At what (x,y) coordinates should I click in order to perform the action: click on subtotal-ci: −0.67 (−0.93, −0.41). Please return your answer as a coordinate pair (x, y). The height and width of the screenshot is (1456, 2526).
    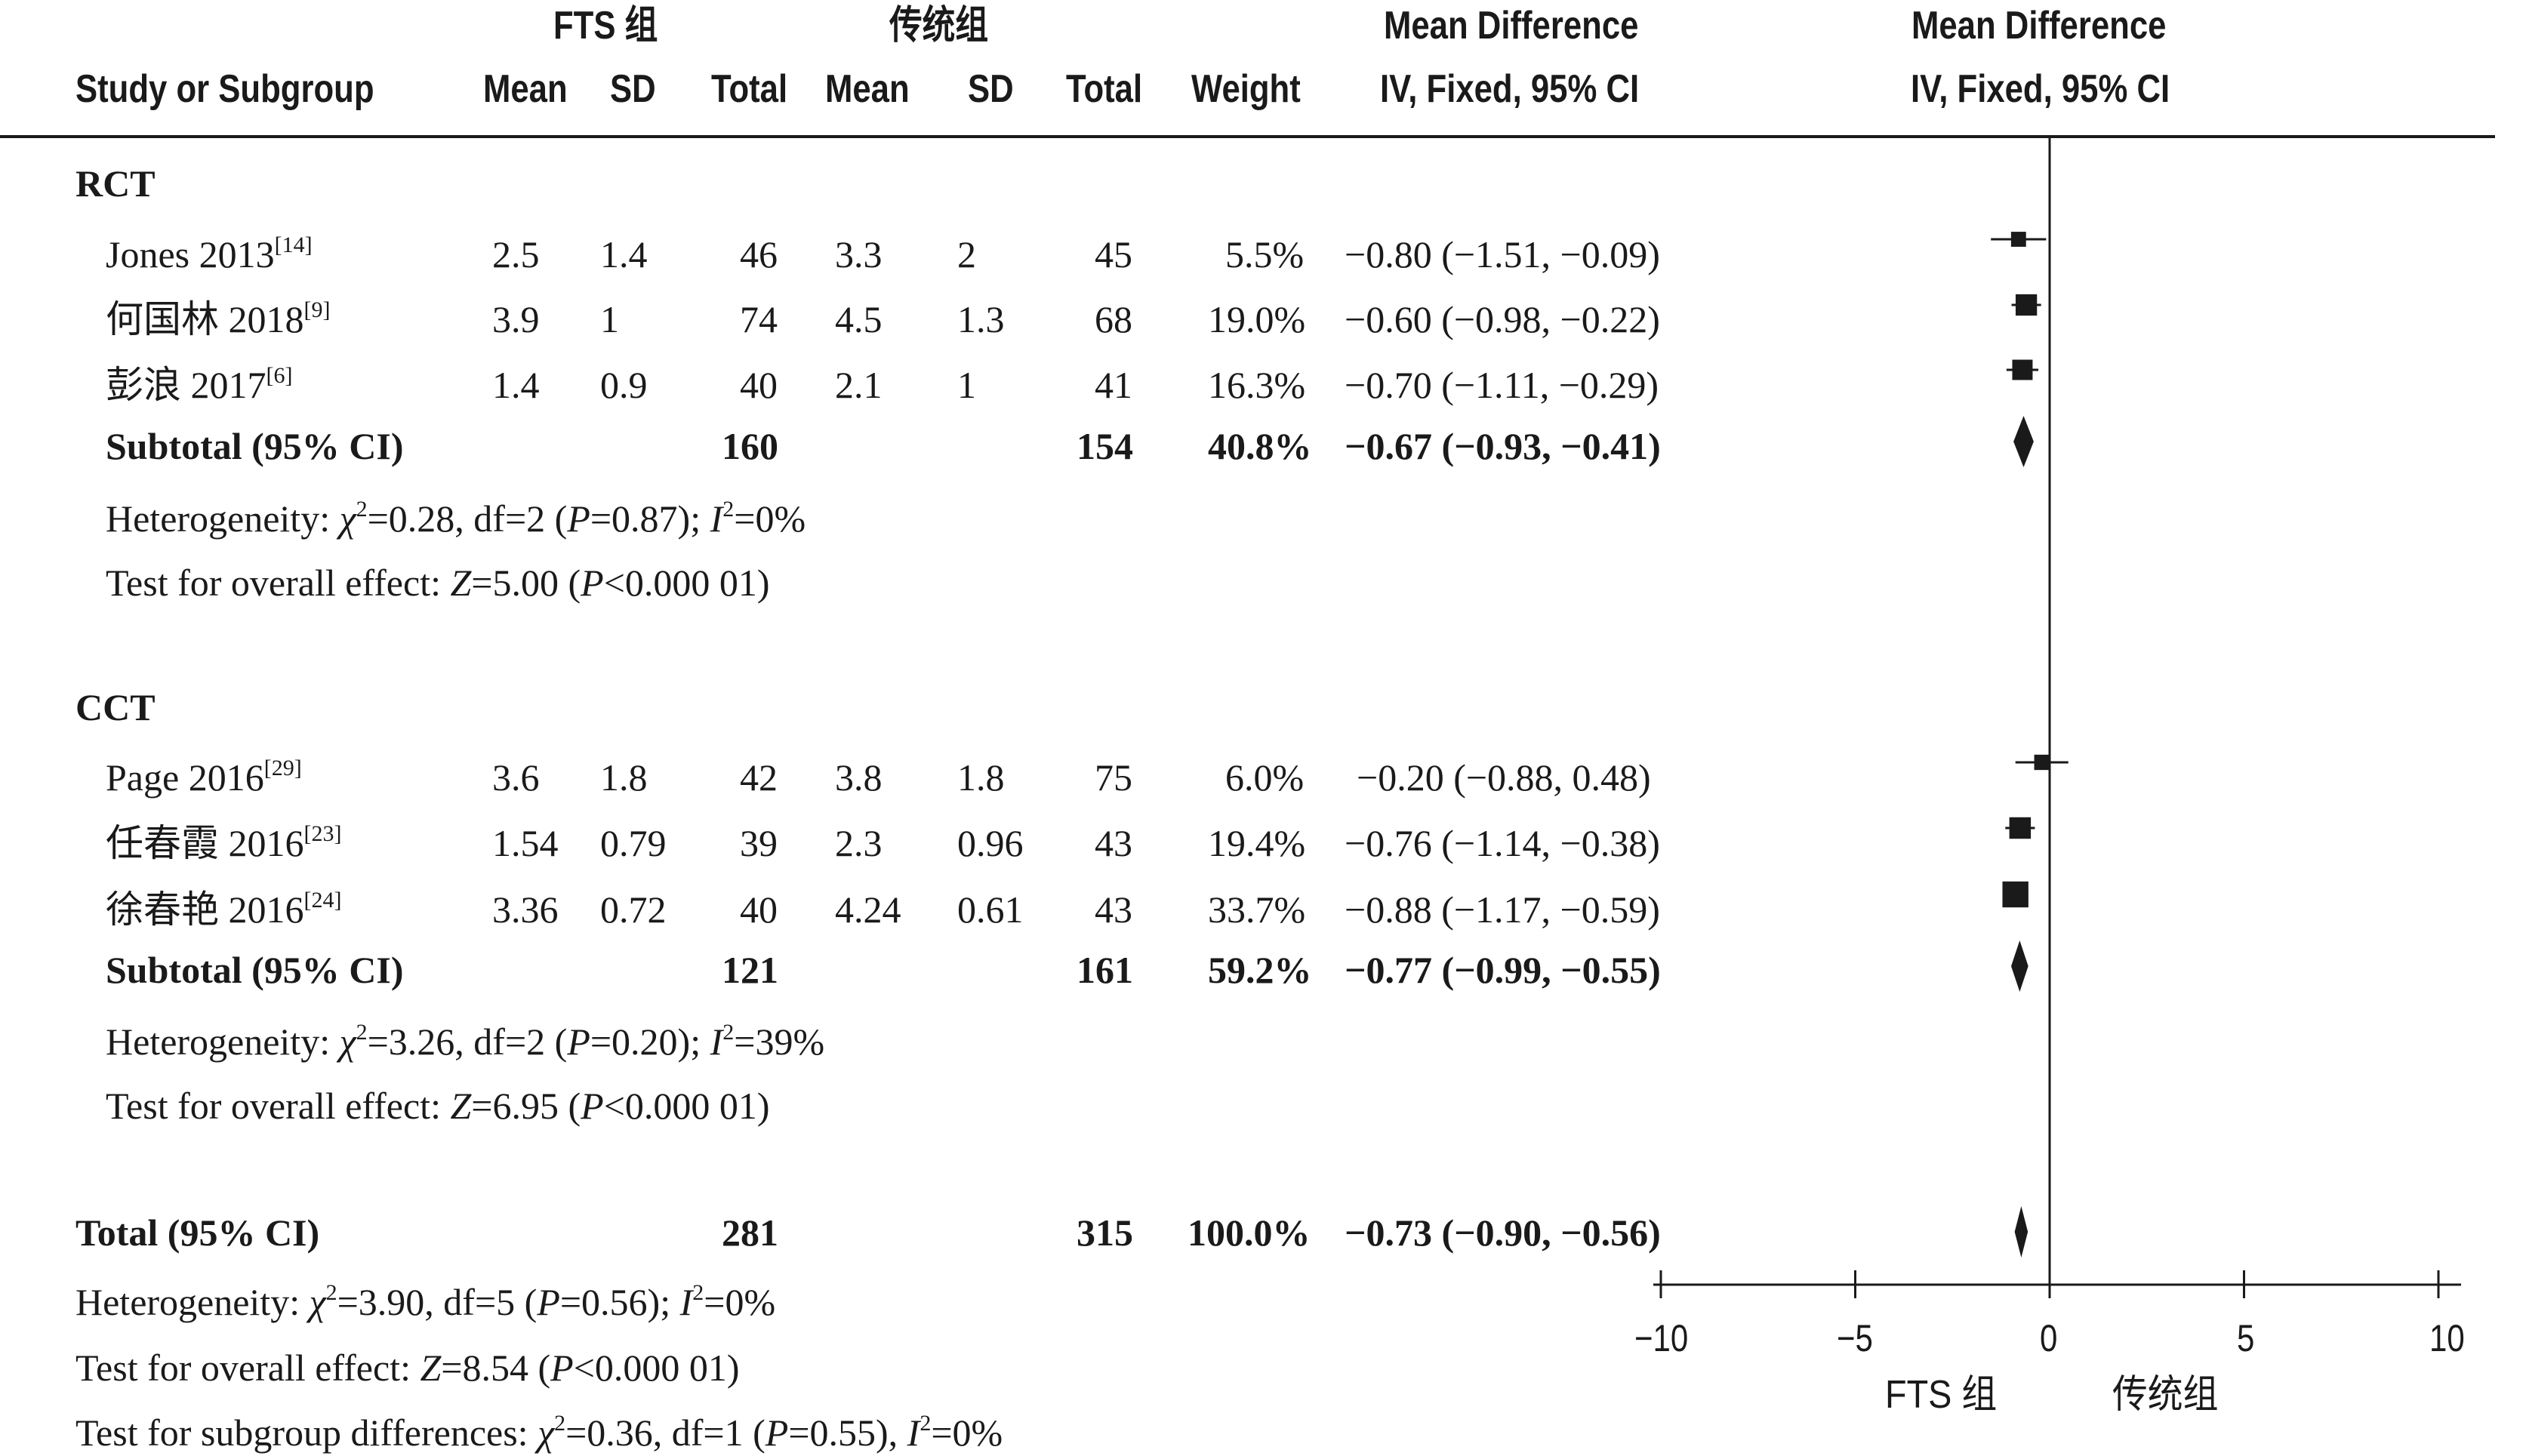
    Looking at the image, I should click on (1503, 446).